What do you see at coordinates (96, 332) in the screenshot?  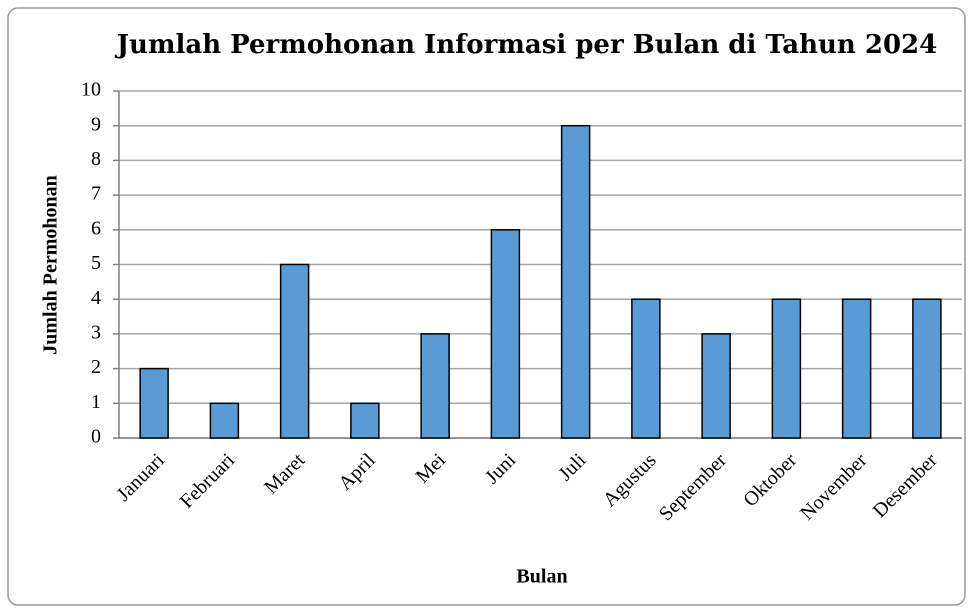 I see `y-tick-label: 3` at bounding box center [96, 332].